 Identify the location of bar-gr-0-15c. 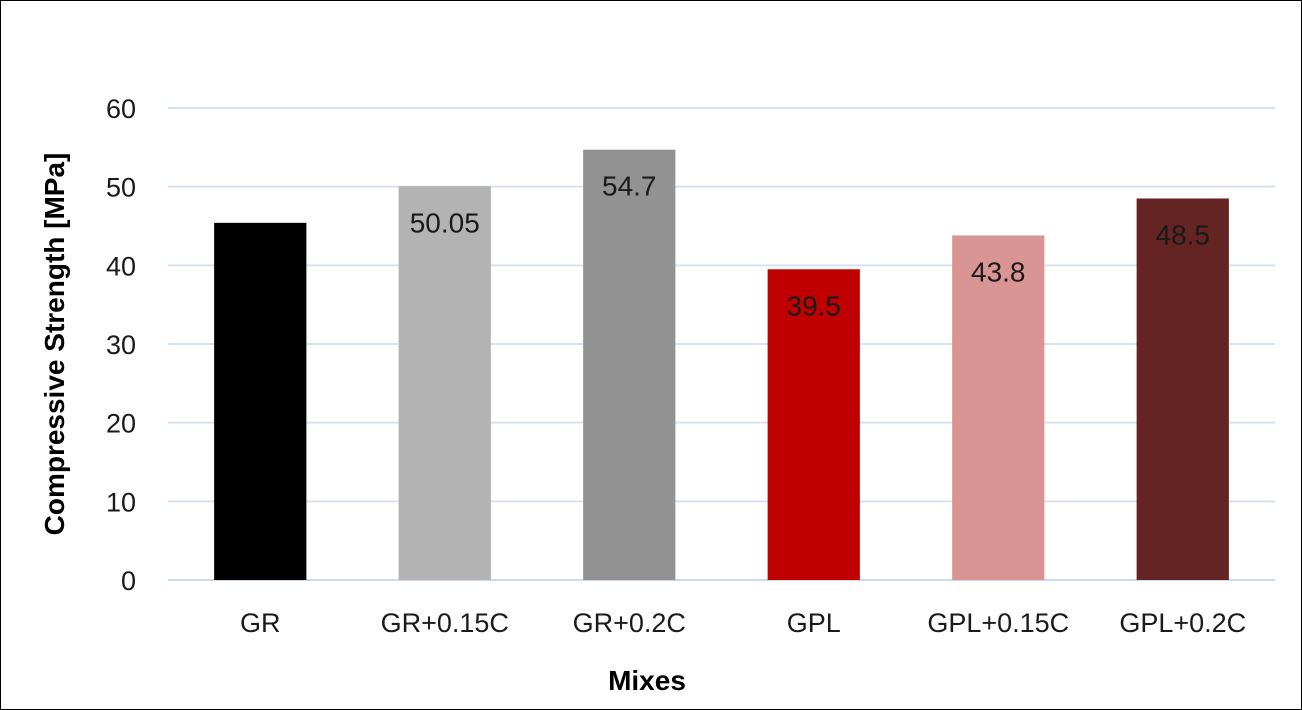
(444, 383).